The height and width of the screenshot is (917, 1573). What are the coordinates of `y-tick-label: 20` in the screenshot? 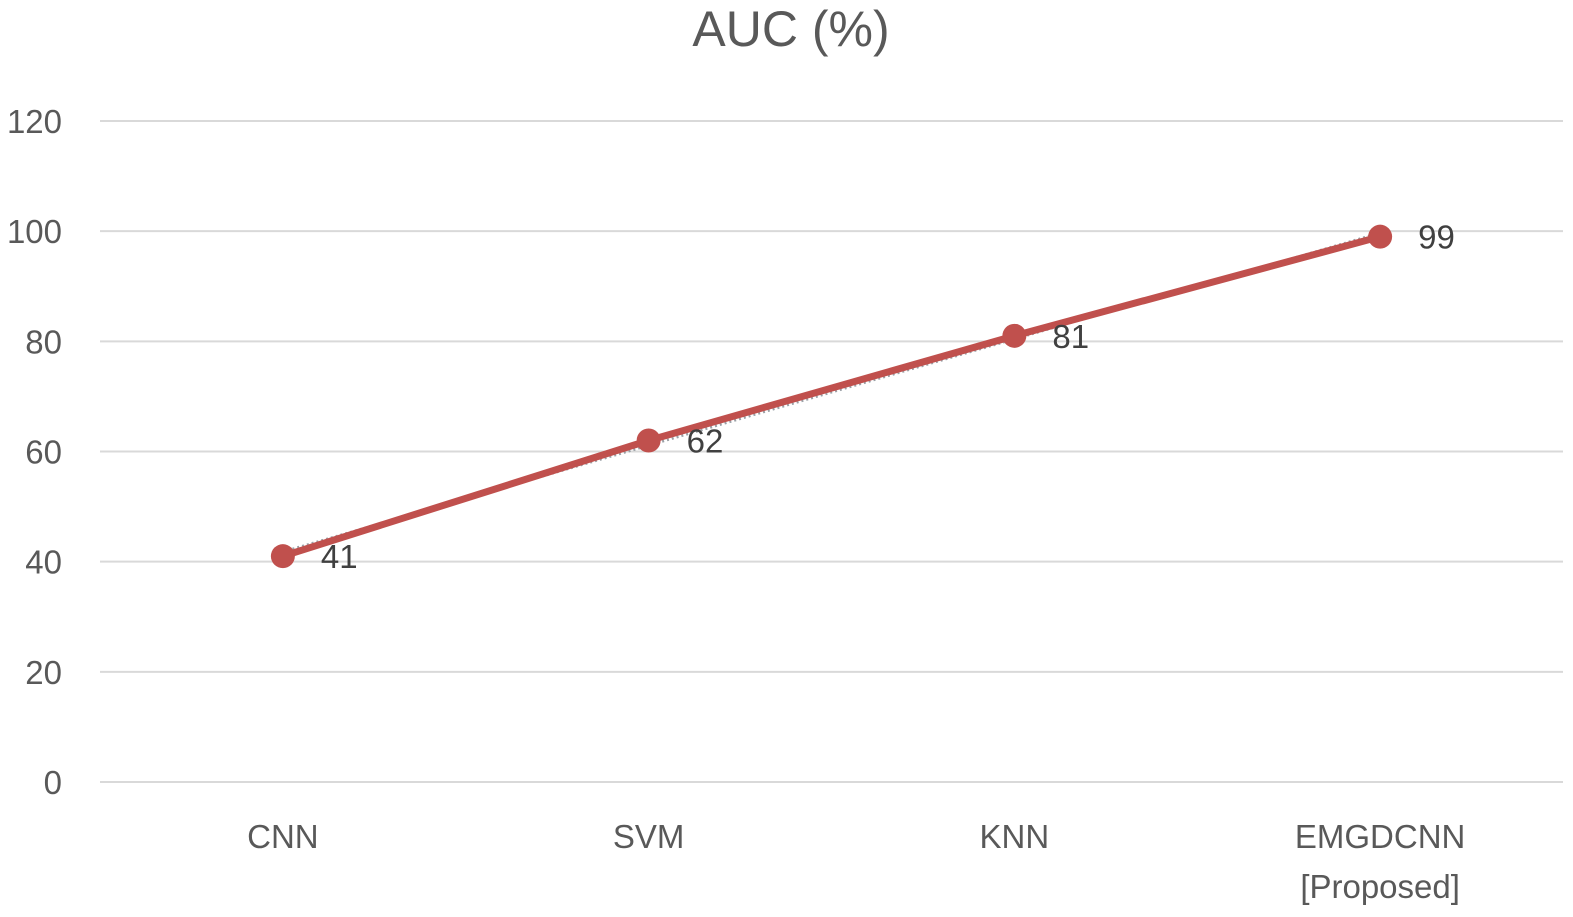 It's located at (43, 672).